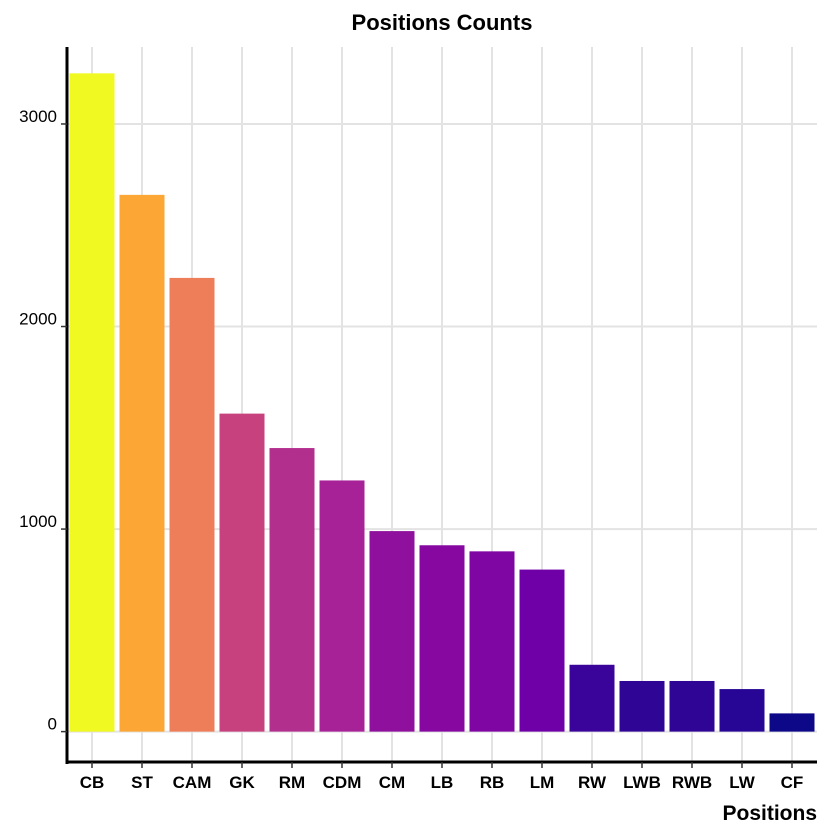 The height and width of the screenshot is (840, 840). What do you see at coordinates (242, 782) in the screenshot?
I see `x-tick-label: GK` at bounding box center [242, 782].